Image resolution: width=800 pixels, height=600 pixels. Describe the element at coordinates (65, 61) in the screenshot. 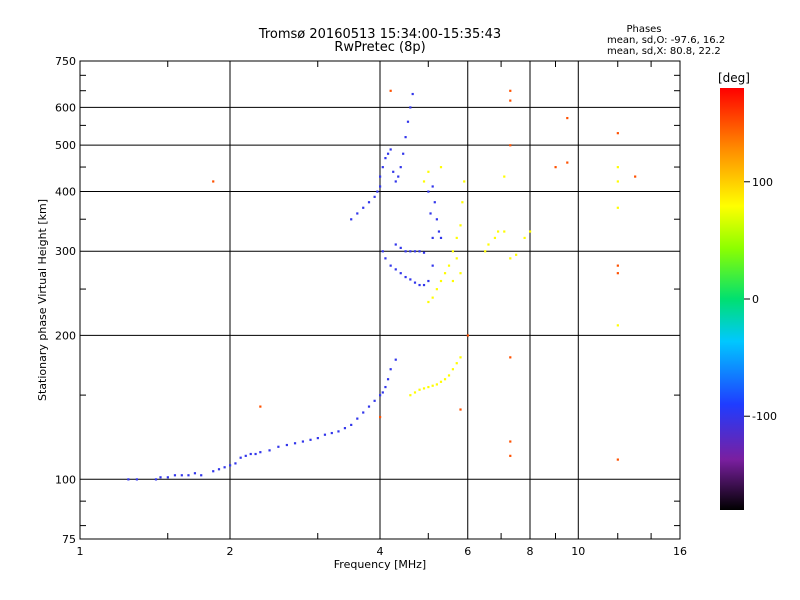

I see `y-tick-label: 750` at that location.